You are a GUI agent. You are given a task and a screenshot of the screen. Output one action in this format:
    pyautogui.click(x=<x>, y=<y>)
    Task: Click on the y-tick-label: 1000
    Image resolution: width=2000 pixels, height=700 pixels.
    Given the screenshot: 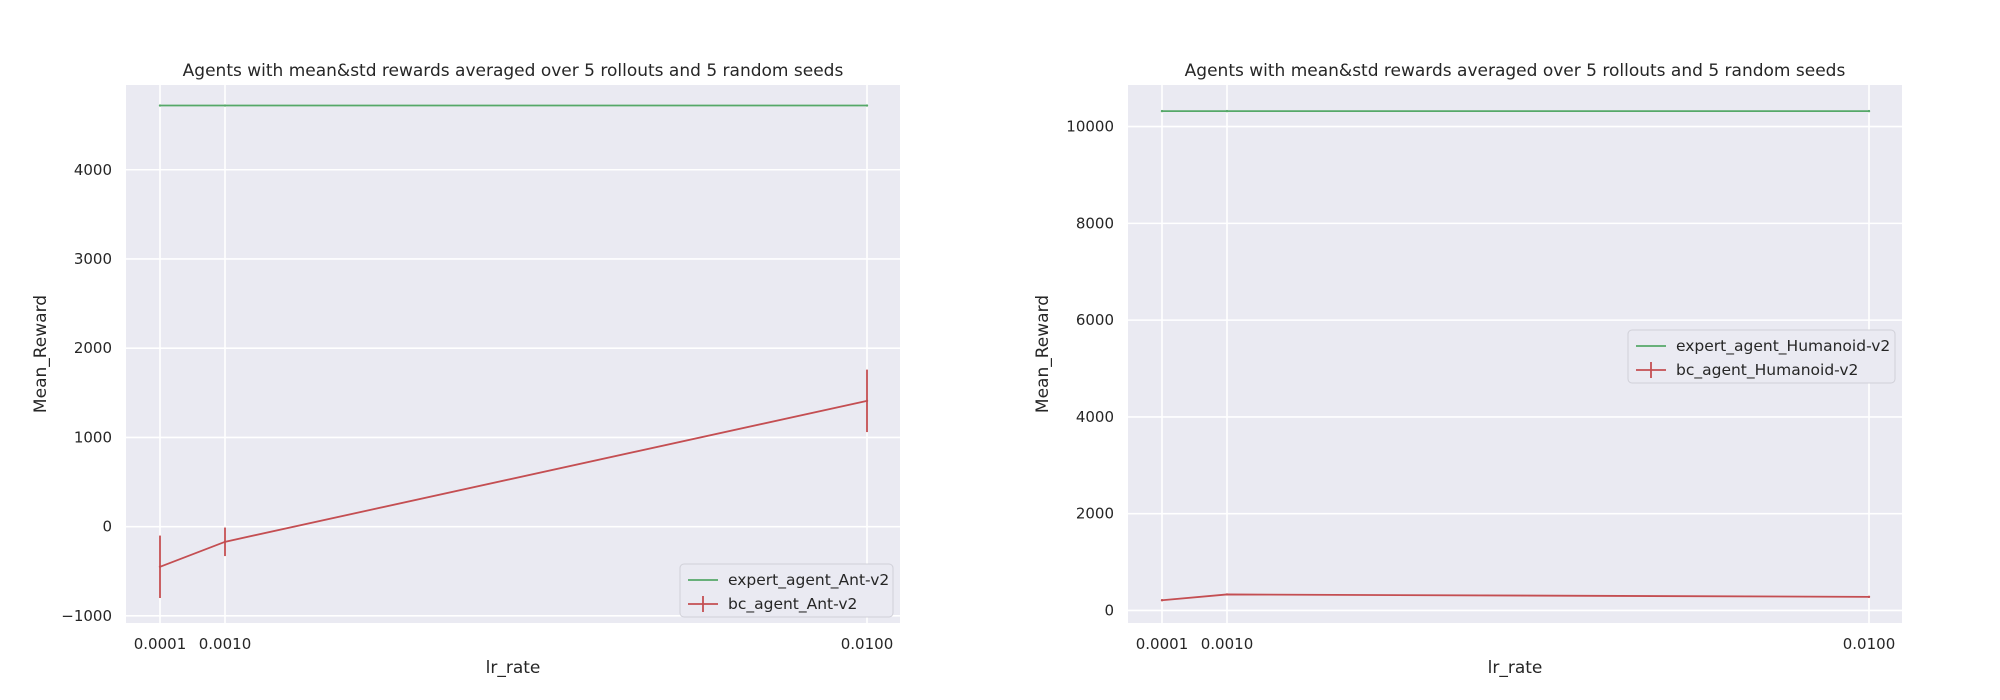 What is the action you would take?
    pyautogui.click(x=93, y=437)
    